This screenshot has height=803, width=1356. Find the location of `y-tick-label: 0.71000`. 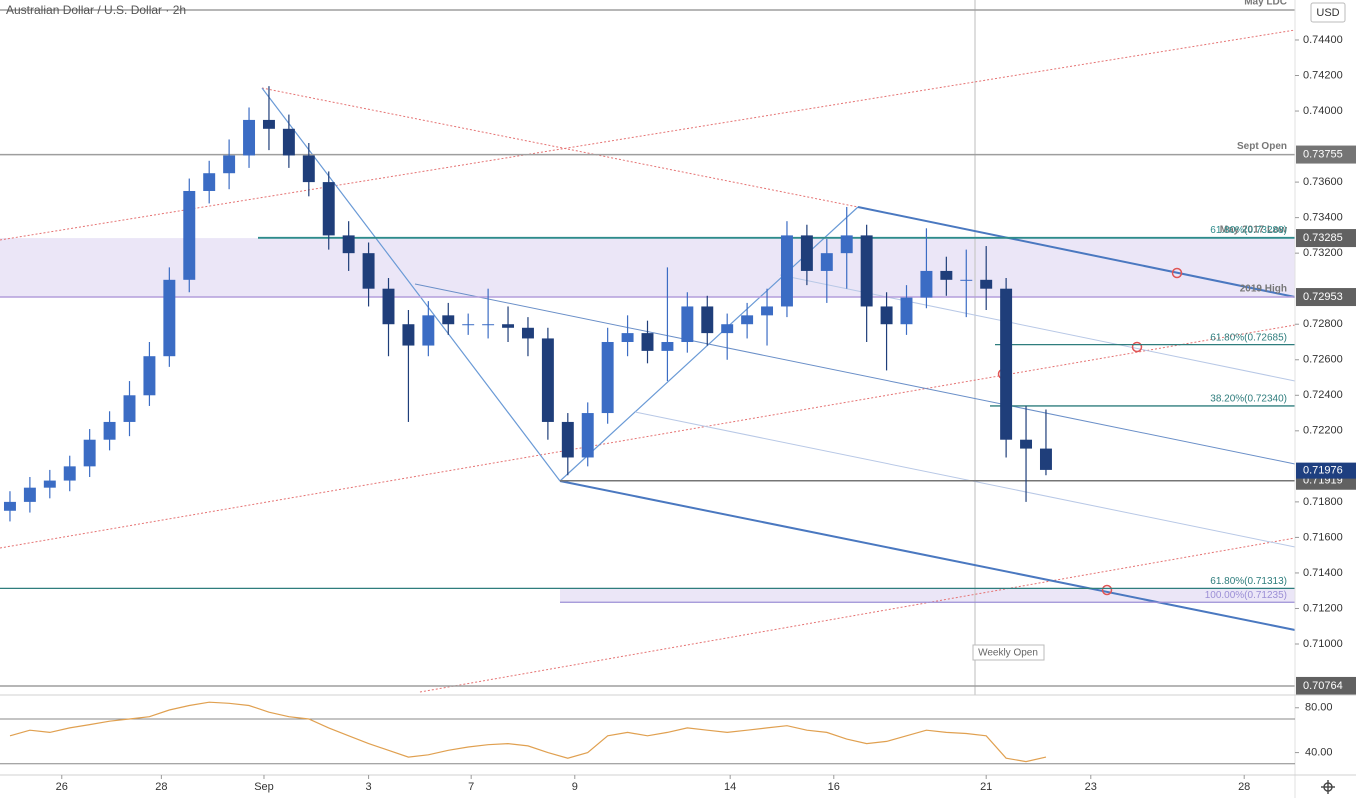

y-tick-label: 0.71000 is located at coordinates (1323, 644).